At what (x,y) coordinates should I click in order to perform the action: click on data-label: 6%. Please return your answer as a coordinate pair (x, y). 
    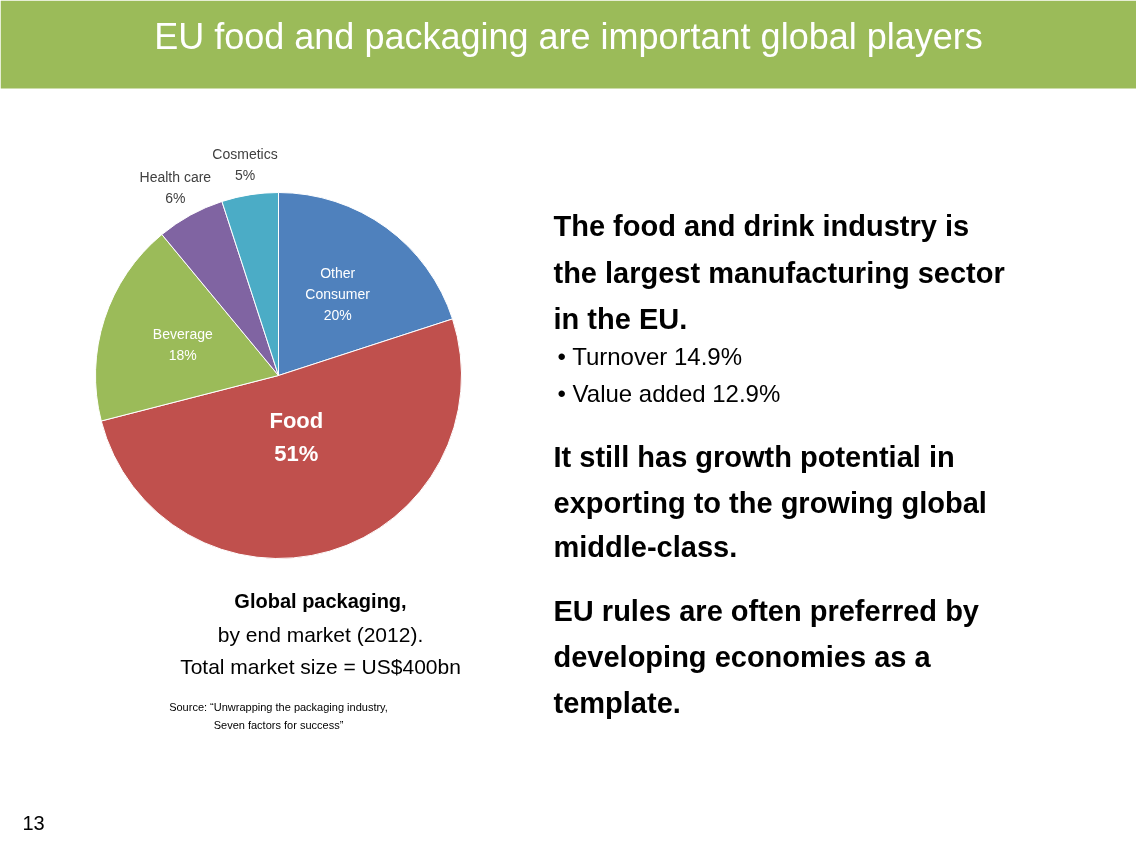
    Looking at the image, I should click on (175, 198).